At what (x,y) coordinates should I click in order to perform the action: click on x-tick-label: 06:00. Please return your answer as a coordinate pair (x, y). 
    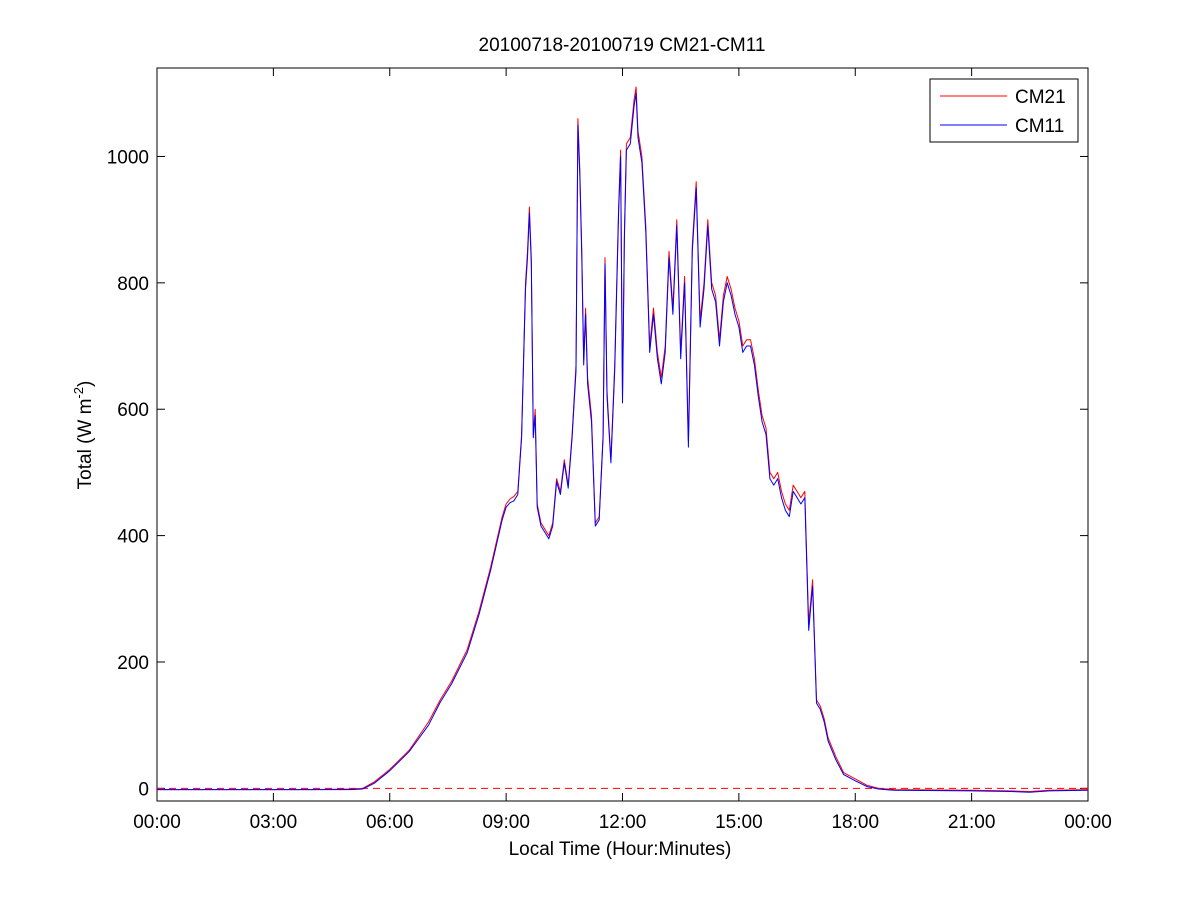
    Looking at the image, I should click on (390, 822).